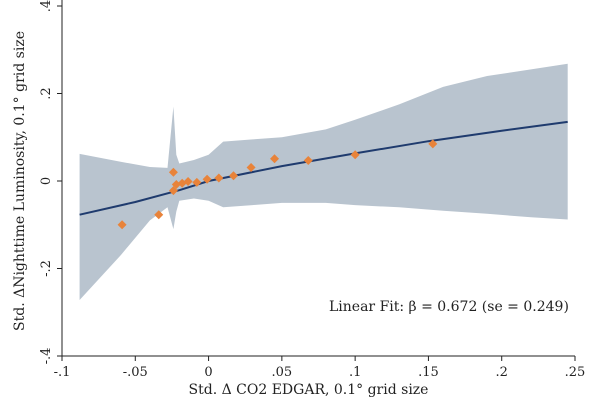  I want to click on x-tick-label: -.05, so click(135, 372).